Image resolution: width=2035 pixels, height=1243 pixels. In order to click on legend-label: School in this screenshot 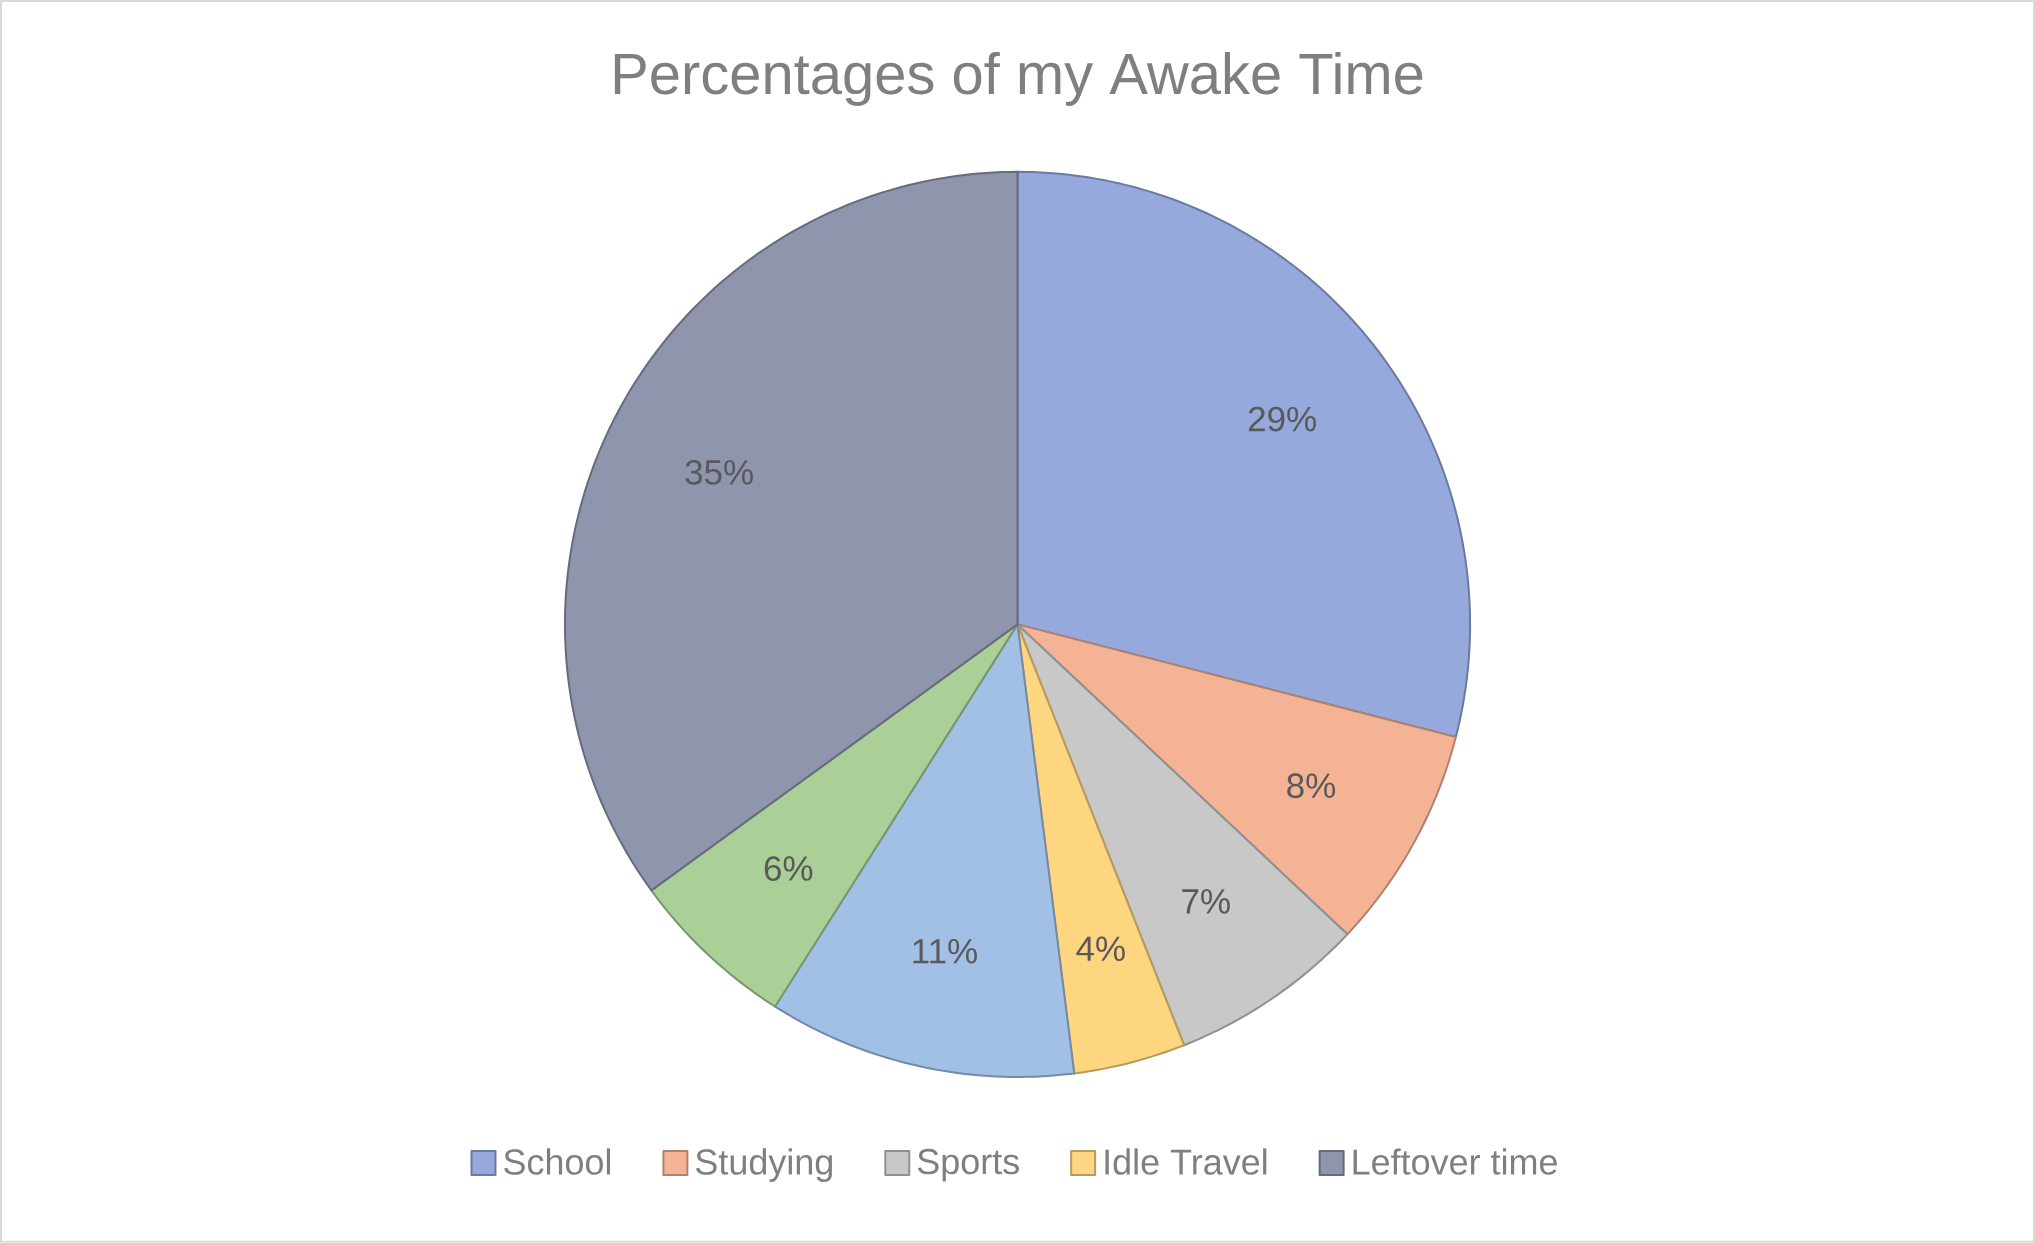, I will do `click(557, 1161)`.